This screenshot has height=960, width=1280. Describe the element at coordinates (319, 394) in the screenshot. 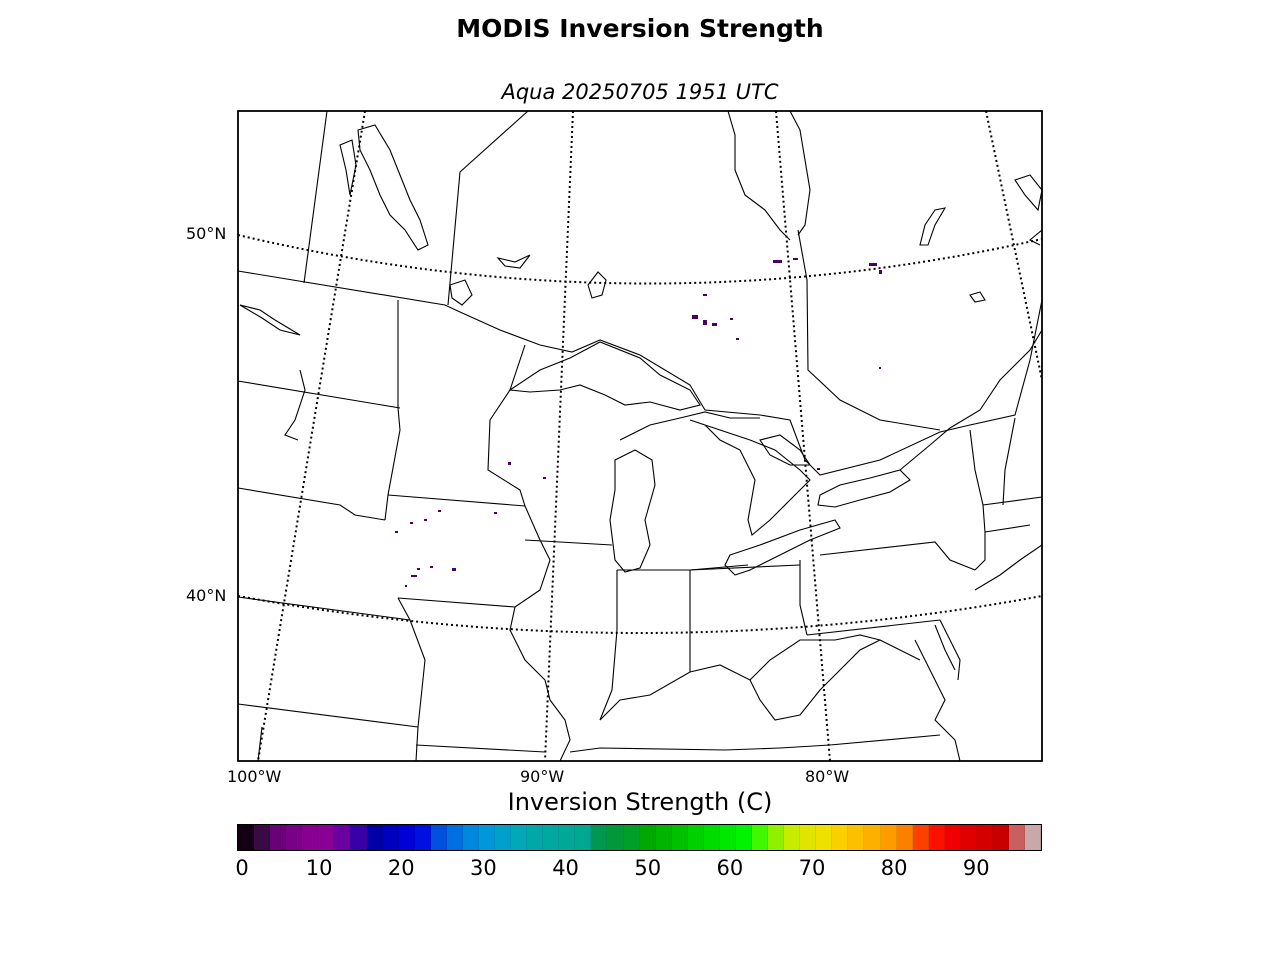

I see `border-nd-sd` at that location.